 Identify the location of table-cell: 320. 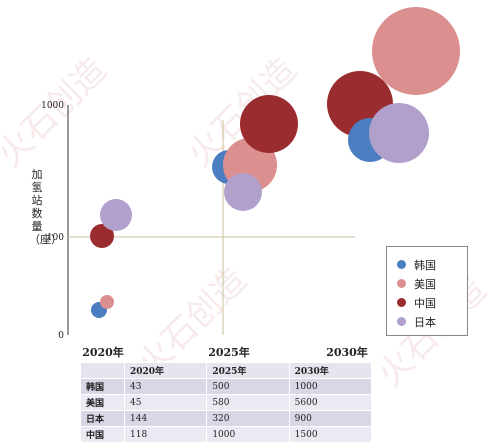
(248, 418).